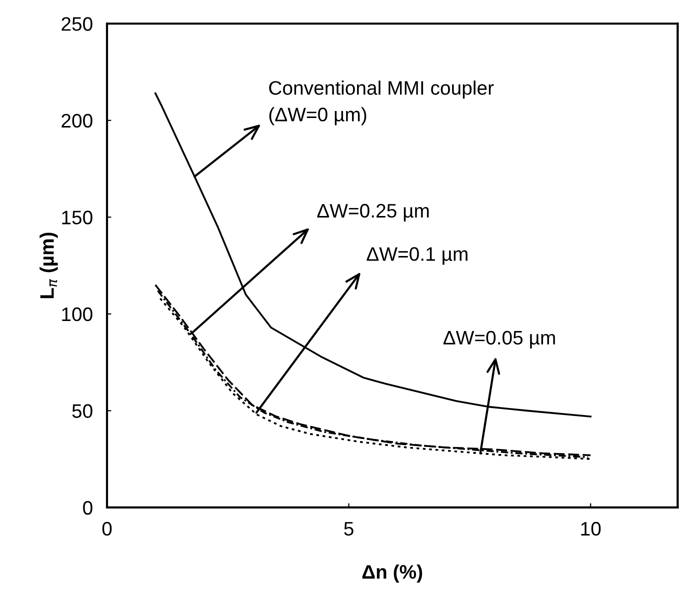  Describe the element at coordinates (49, 265) in the screenshot. I see `y-axis-title: L$_{π}$ (µm)` at that location.